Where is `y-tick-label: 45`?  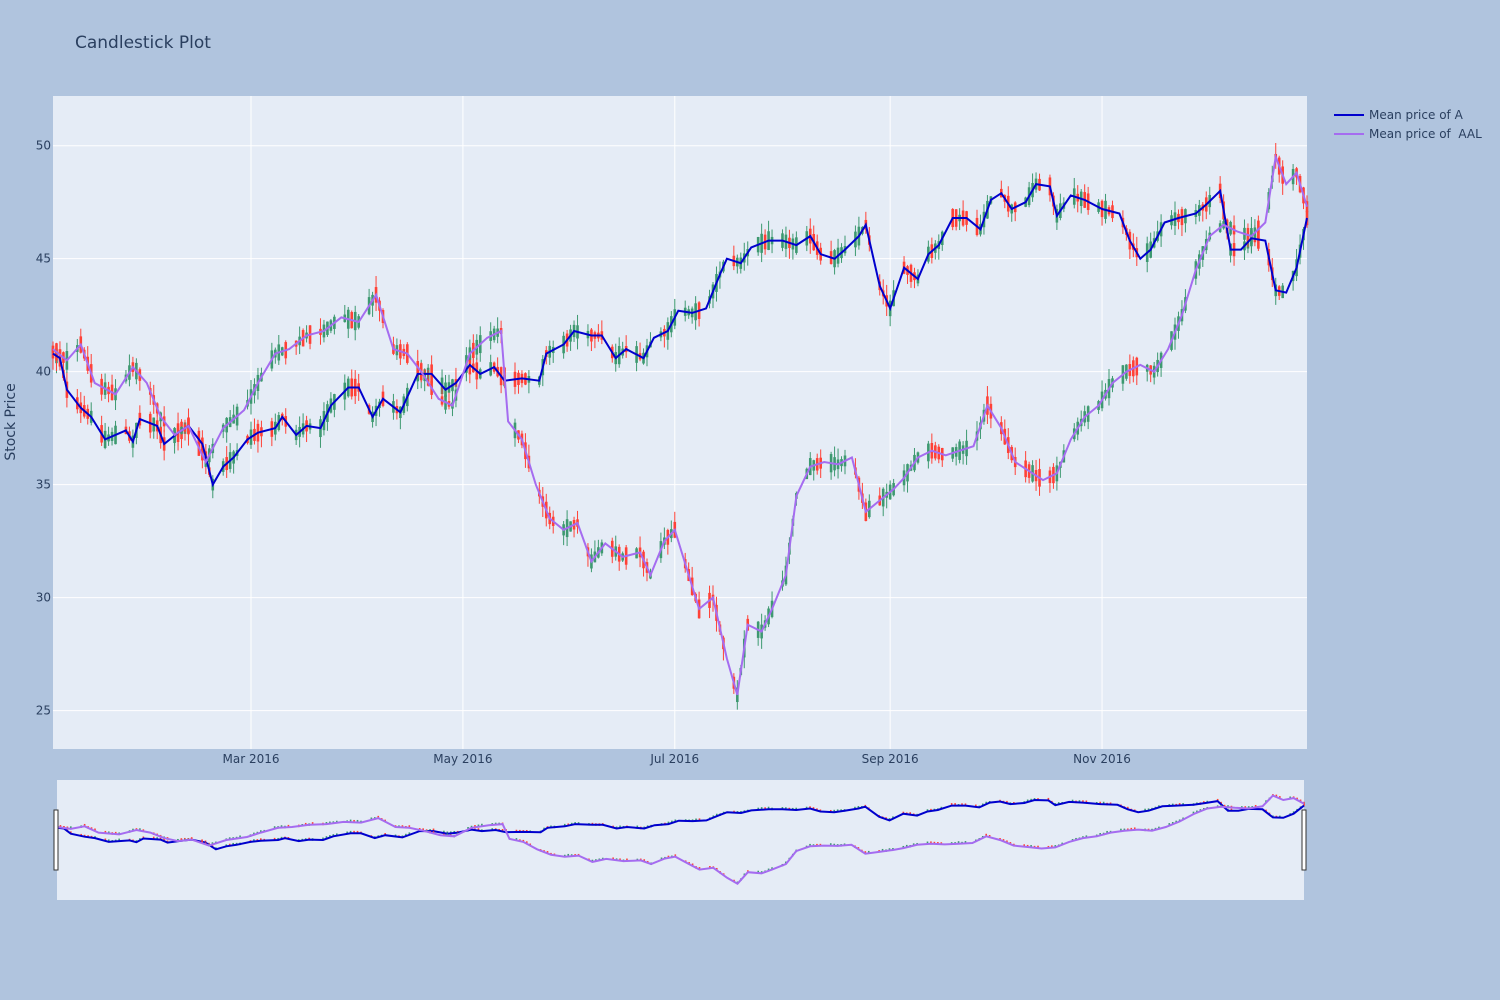
y-tick-label: 45 is located at coordinates (43, 259).